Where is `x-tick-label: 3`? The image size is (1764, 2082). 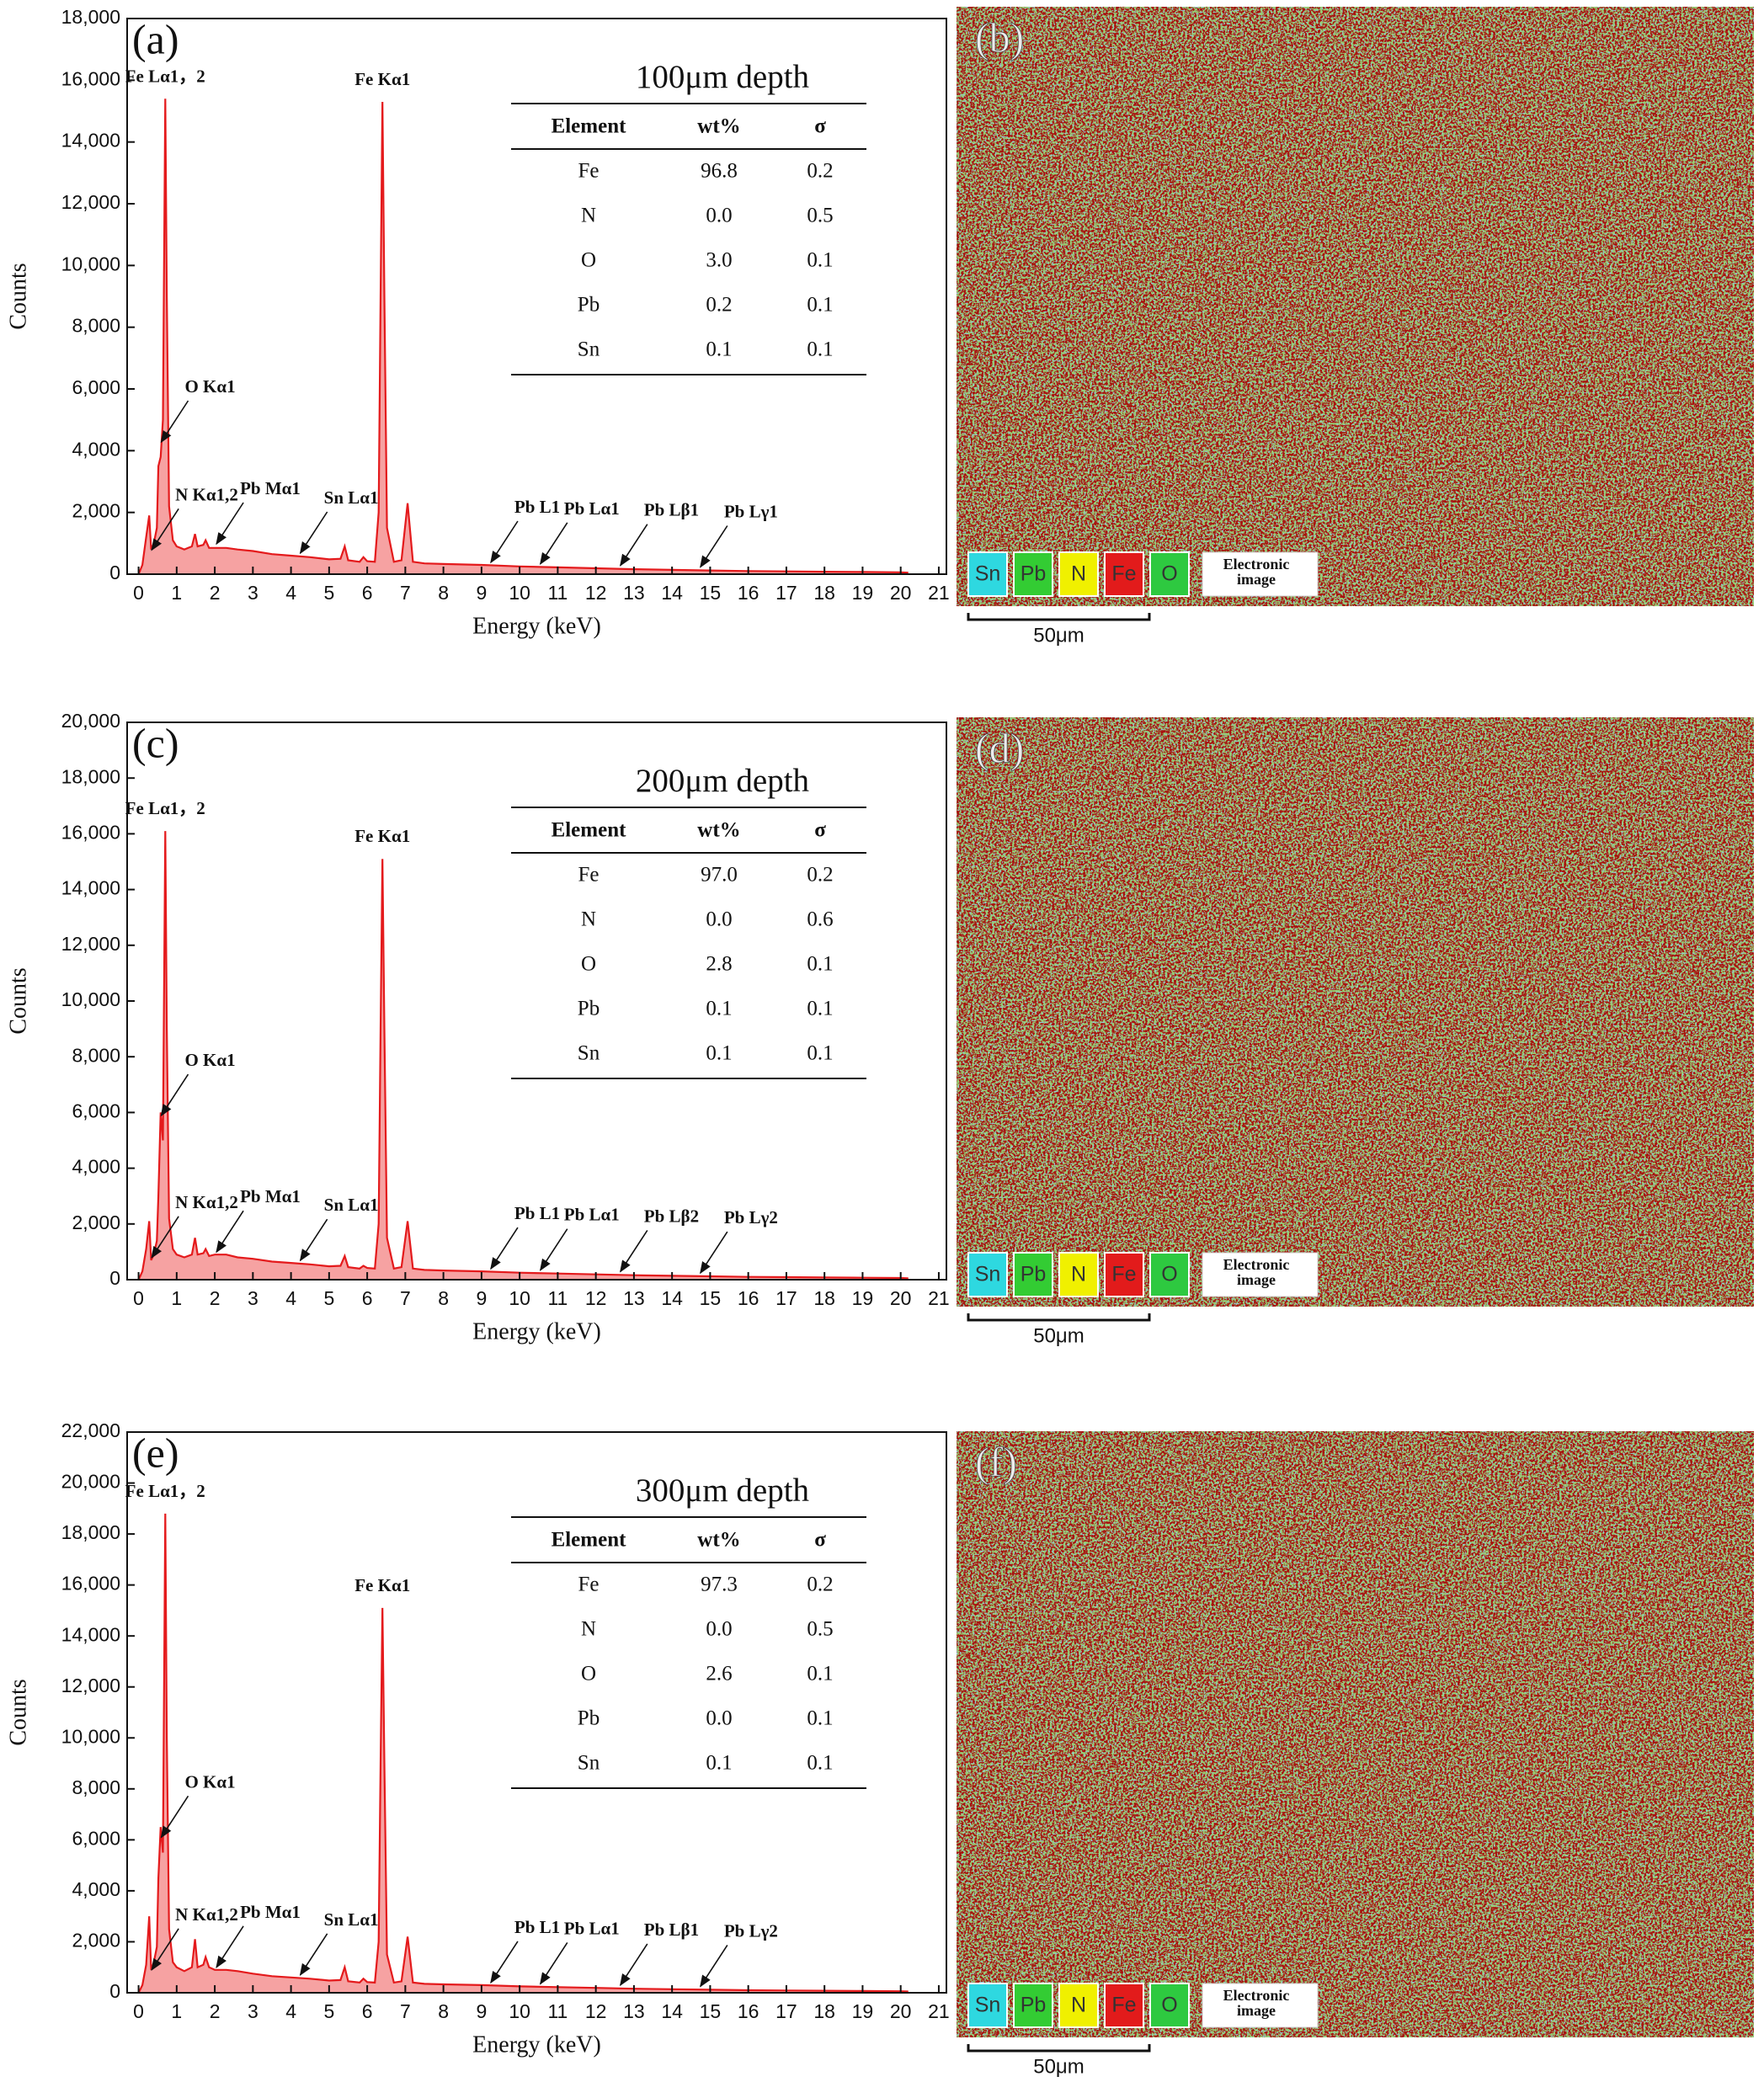 x-tick-label: 3 is located at coordinates (253, 1298).